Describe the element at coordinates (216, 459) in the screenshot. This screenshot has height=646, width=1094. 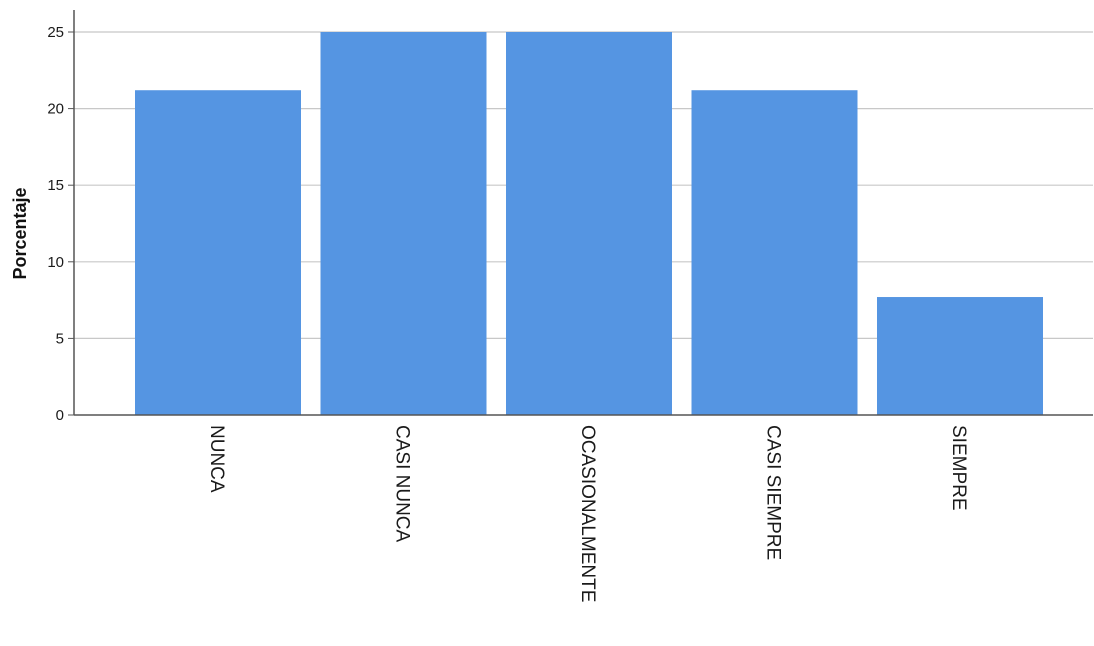
I see `x-category-label: NUNCA` at that location.